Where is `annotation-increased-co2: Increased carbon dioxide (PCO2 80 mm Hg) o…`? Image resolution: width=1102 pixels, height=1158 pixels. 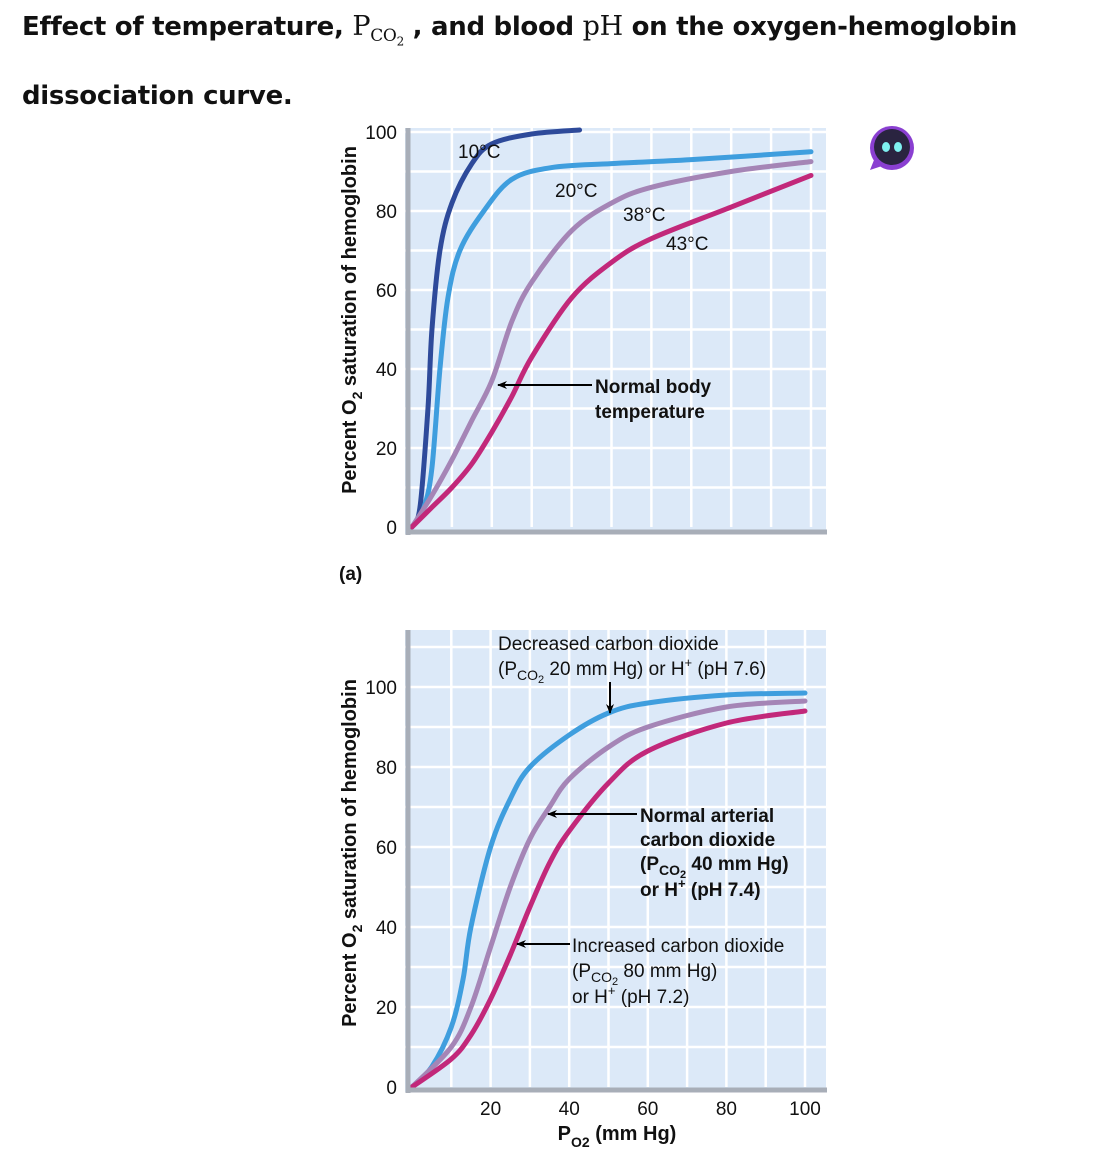 annotation-increased-co2: Increased carbon dioxide (PCO2 80 mm Hg) o… is located at coordinates (678, 972).